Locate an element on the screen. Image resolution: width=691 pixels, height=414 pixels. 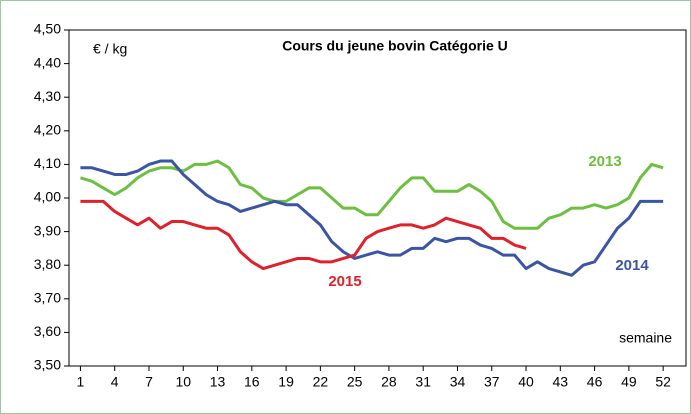
x-tick-label: 34 is located at coordinates (458, 382).